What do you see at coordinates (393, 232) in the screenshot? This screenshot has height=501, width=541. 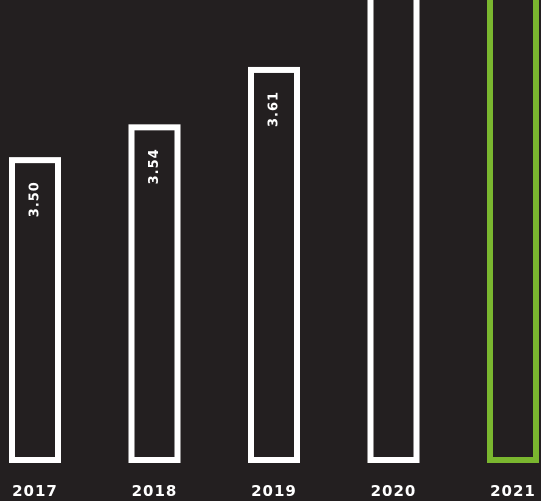 I see `bar-2020` at bounding box center [393, 232].